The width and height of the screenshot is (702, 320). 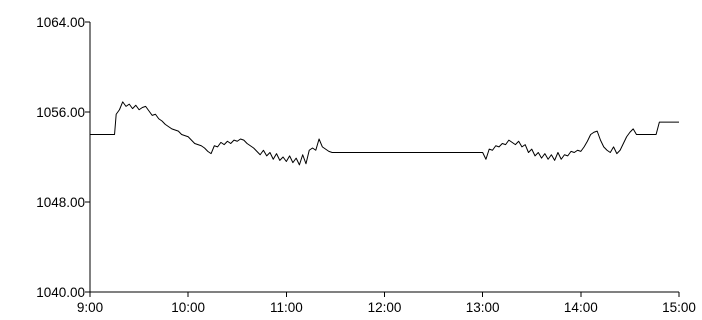 What do you see at coordinates (679, 307) in the screenshot?
I see `x-tick-label: 15:00` at bounding box center [679, 307].